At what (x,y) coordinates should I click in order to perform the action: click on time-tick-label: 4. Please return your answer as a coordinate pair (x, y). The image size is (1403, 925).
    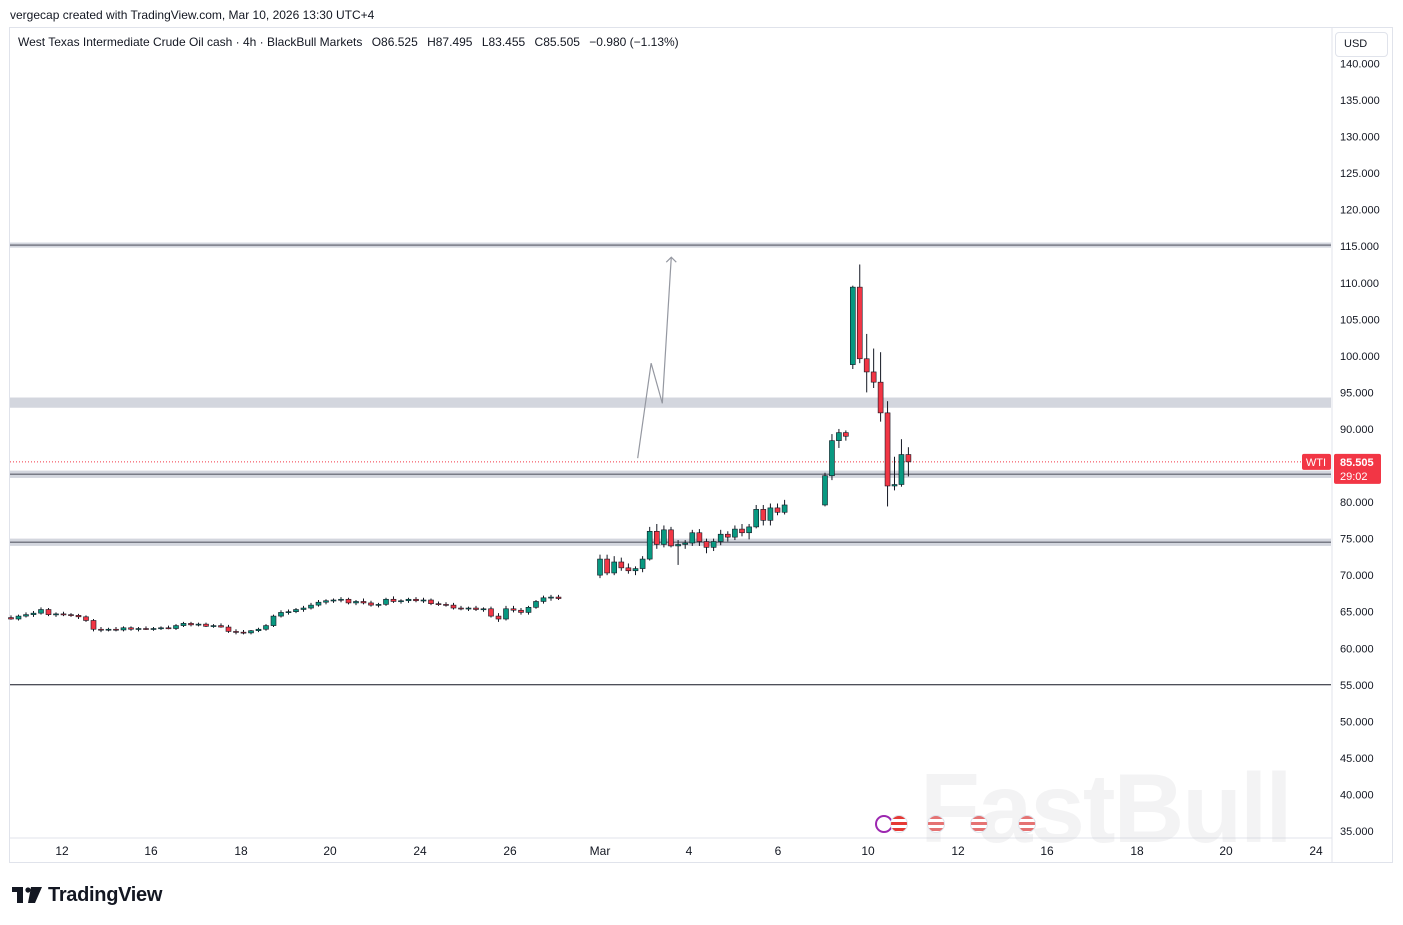
    Looking at the image, I should click on (689, 851).